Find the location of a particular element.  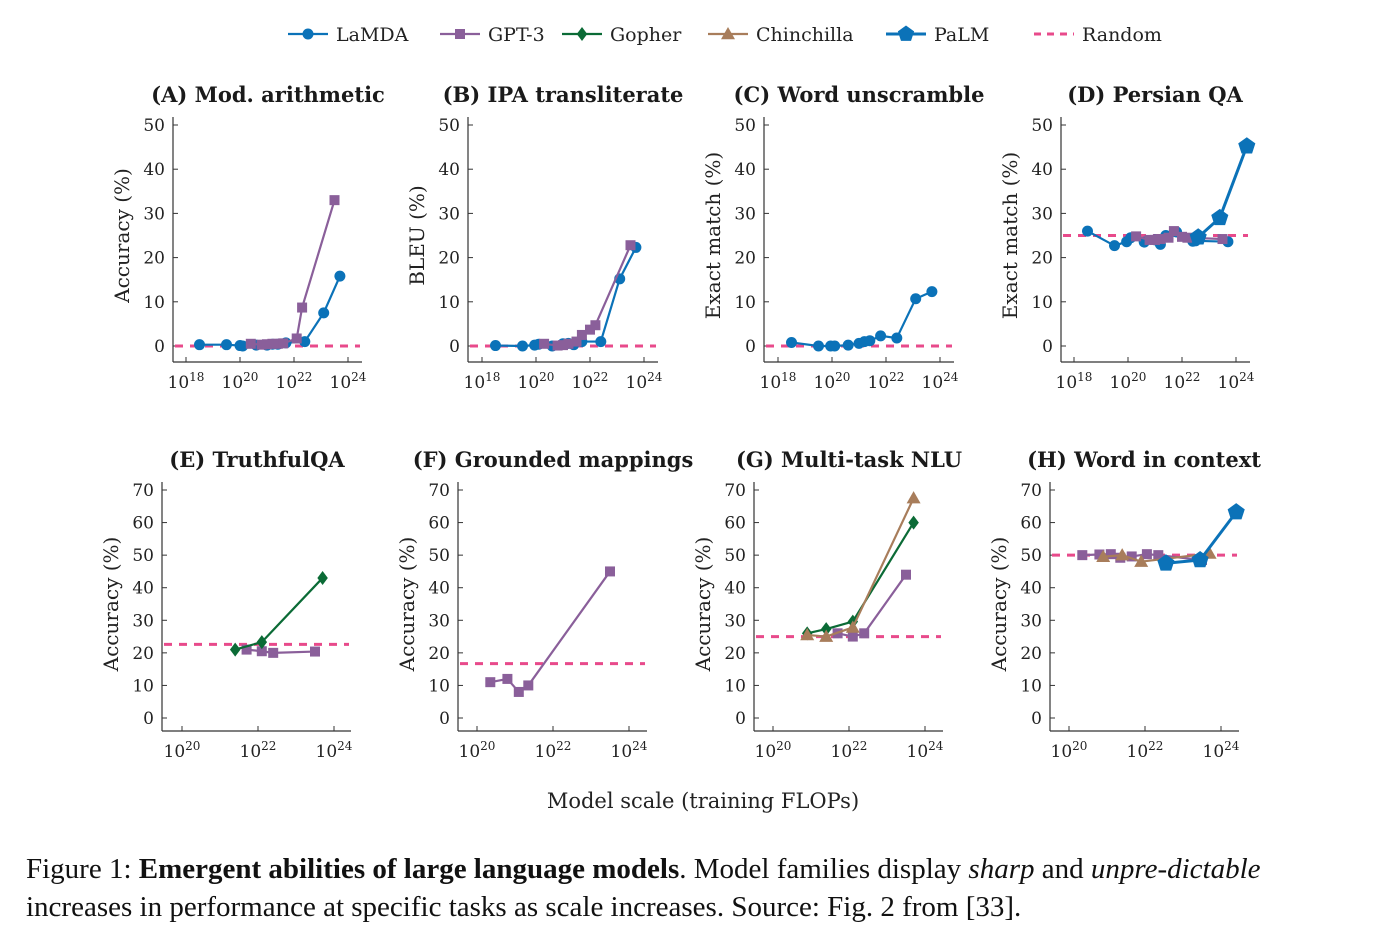

y-axis-label: BLEU (%) is located at coordinates (417, 235).